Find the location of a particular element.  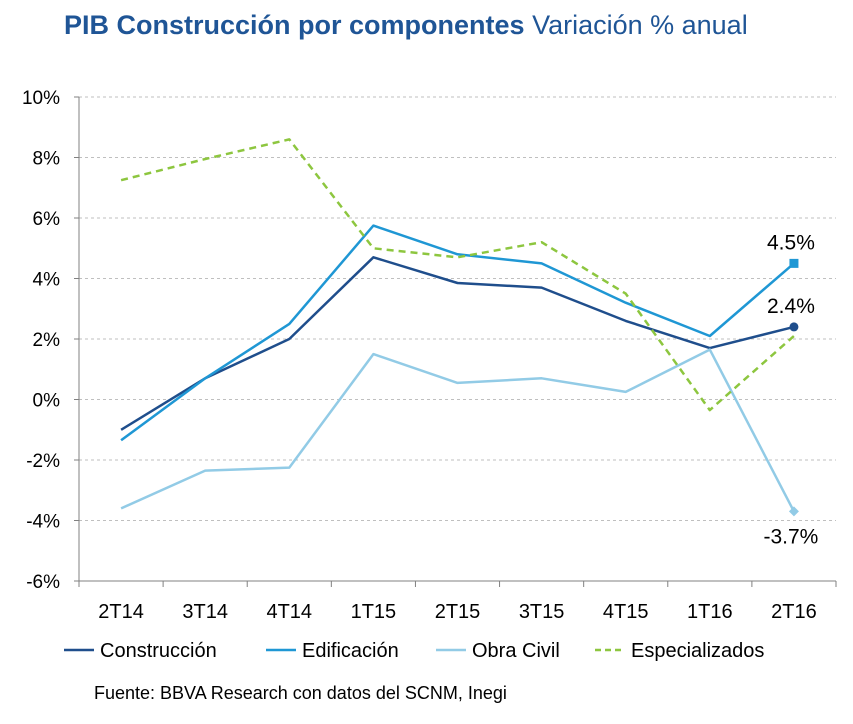

end-marker-edificacion is located at coordinates (794, 263).